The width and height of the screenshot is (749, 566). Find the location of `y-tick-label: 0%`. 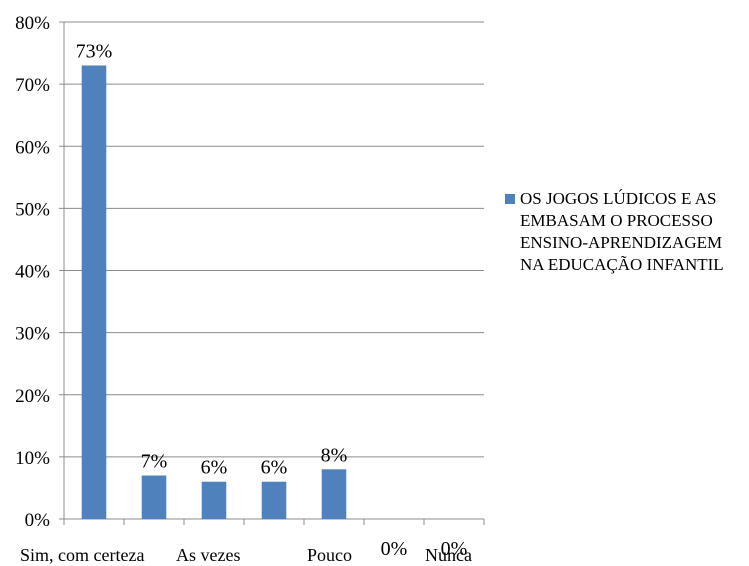

y-tick-label: 0% is located at coordinates (38, 520).